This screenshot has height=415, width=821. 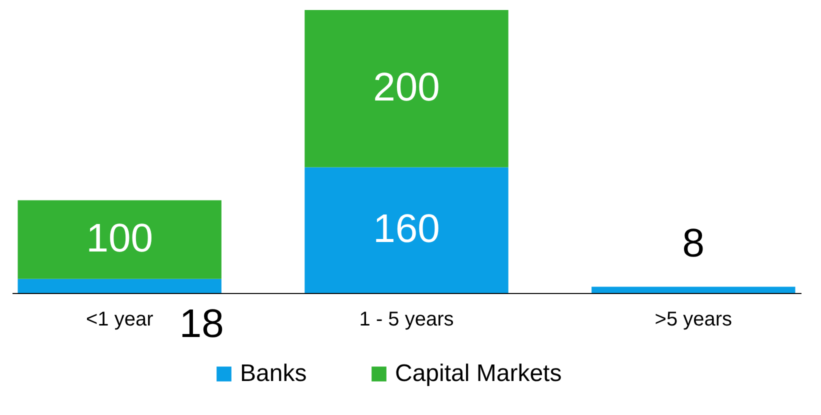 What do you see at coordinates (693, 244) in the screenshot?
I see `data-label: 8` at bounding box center [693, 244].